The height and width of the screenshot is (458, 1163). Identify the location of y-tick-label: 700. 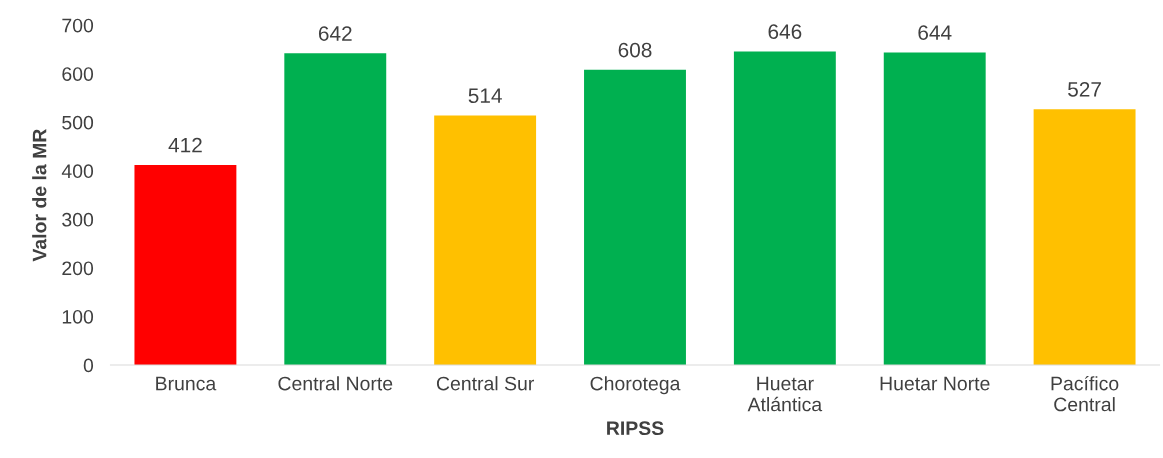
(78, 25).